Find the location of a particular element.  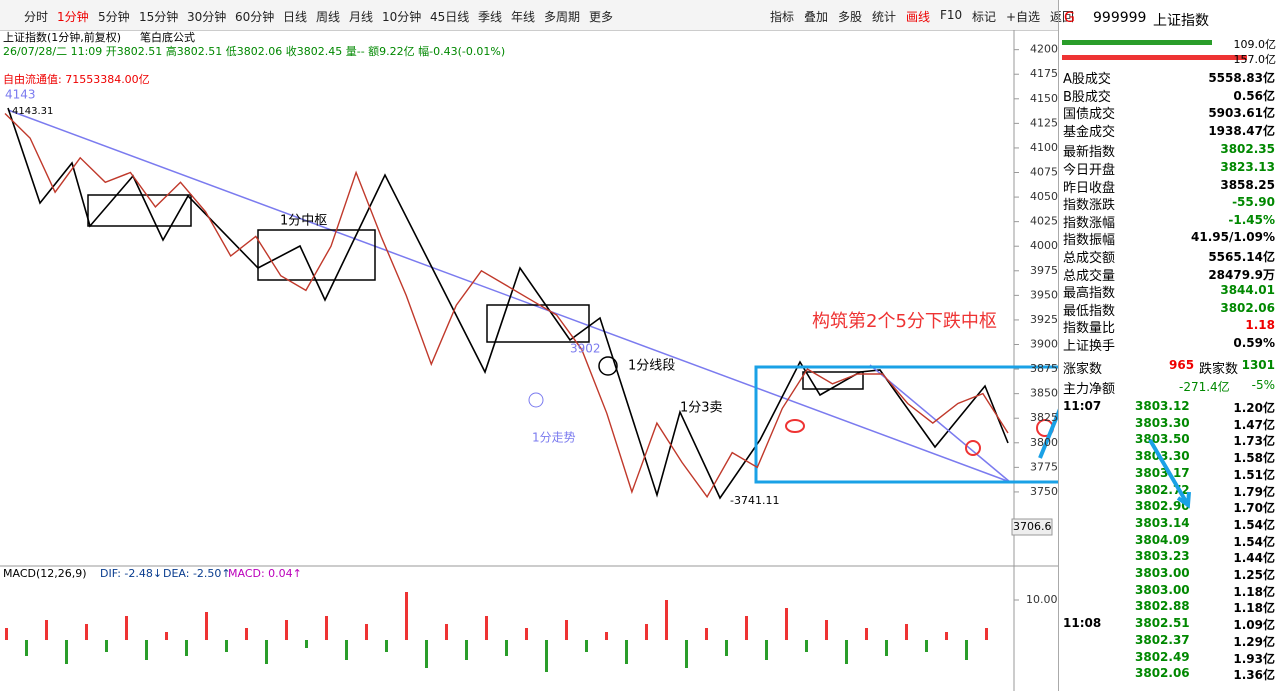

tab: 周线 is located at coordinates (328, 17).